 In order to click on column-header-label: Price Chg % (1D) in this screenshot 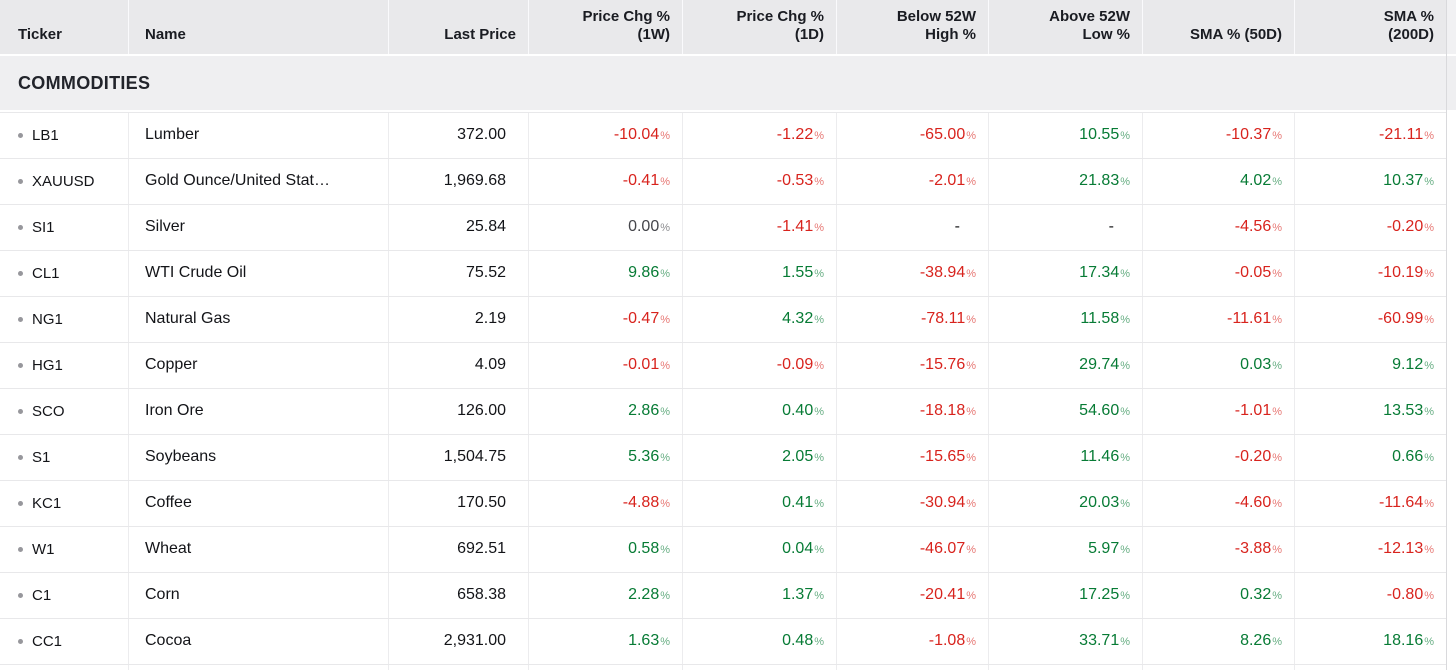, I will do `click(780, 25)`.